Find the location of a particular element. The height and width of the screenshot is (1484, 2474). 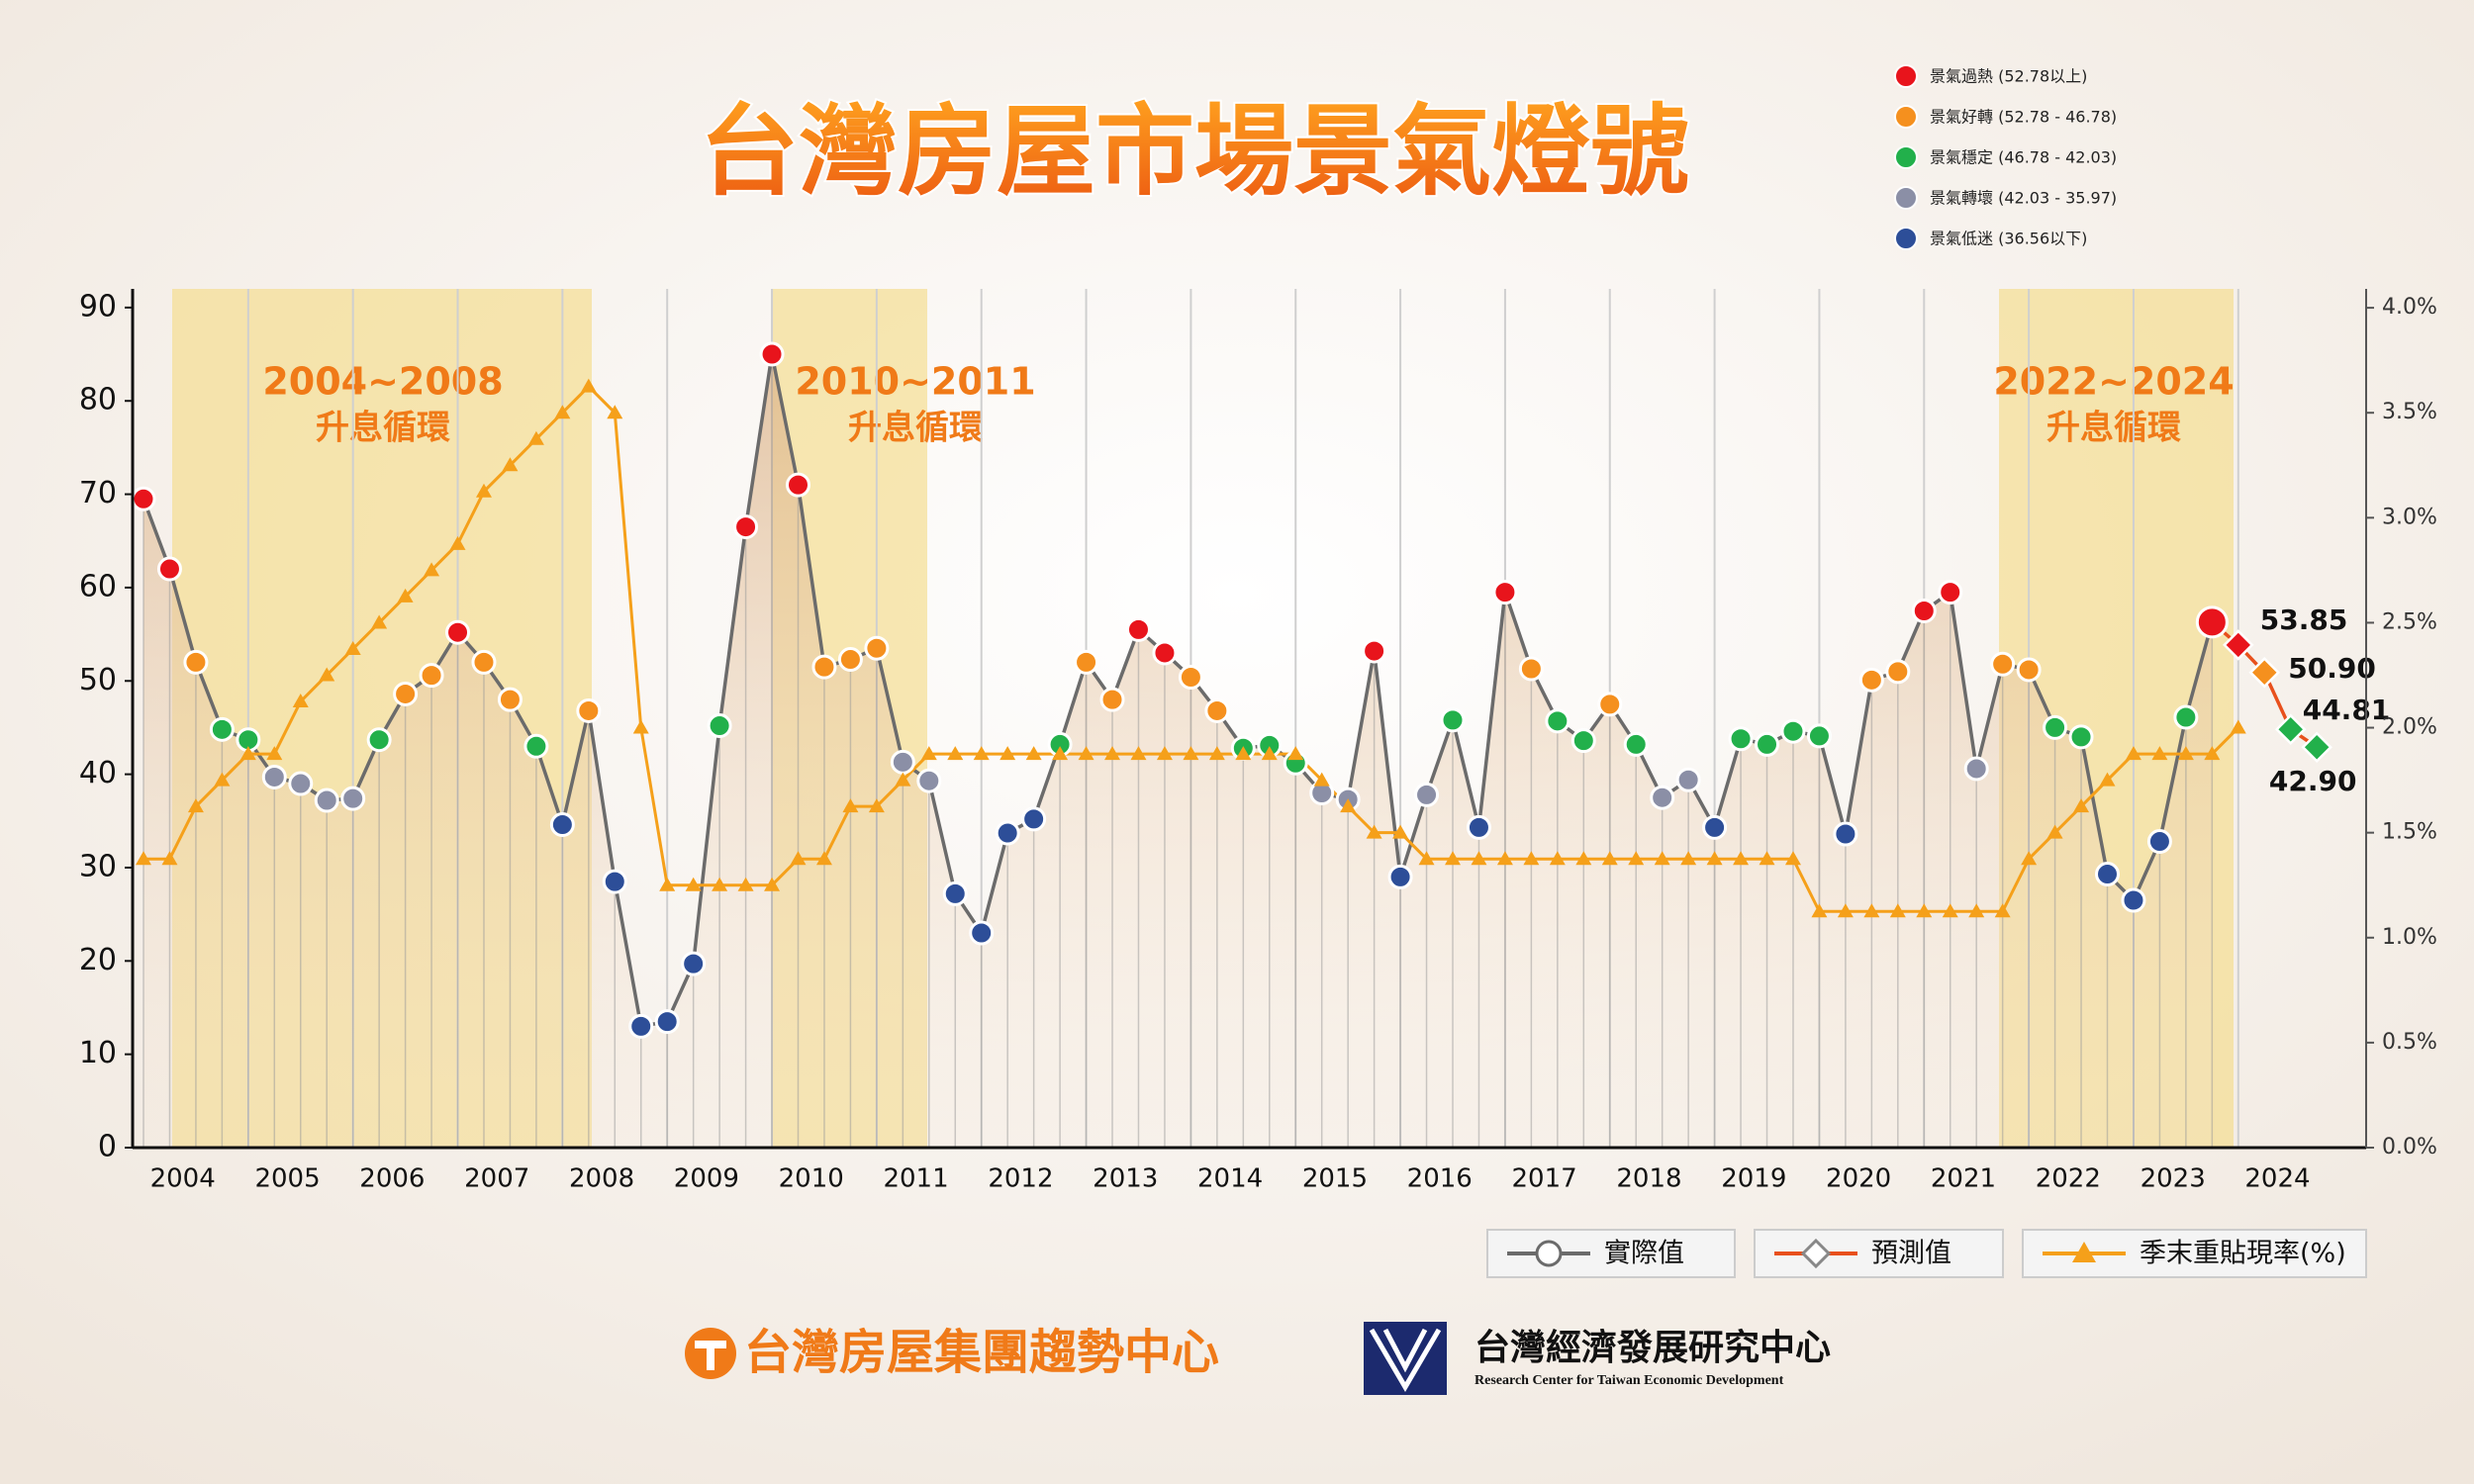

x-tick-label: 2007 is located at coordinates (497, 1179).